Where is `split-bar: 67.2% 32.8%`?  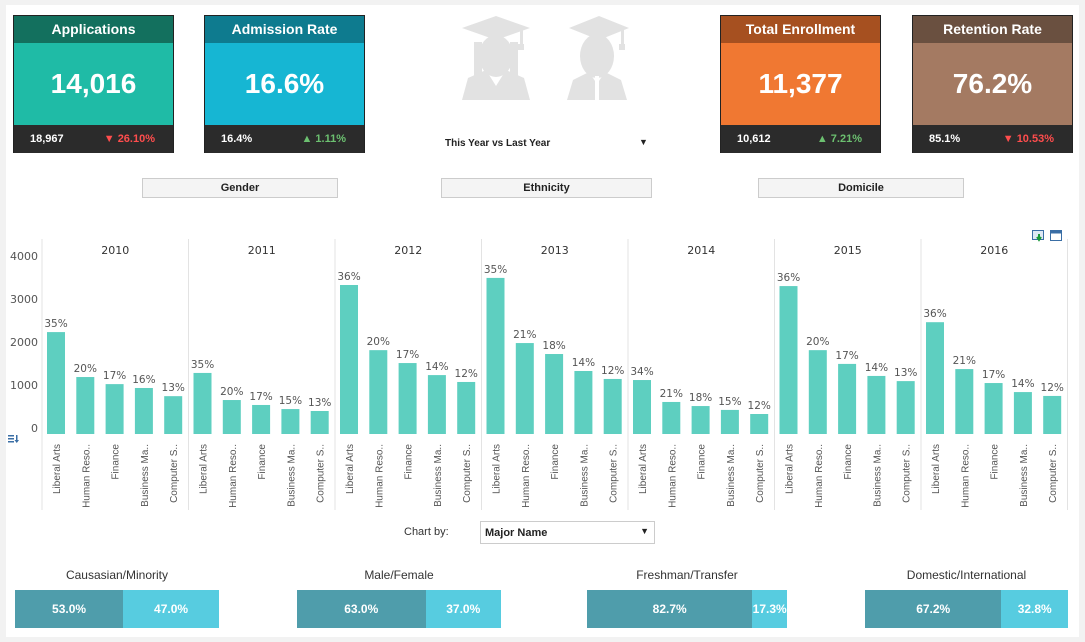
split-bar: 67.2% 32.8% is located at coordinates (966, 609).